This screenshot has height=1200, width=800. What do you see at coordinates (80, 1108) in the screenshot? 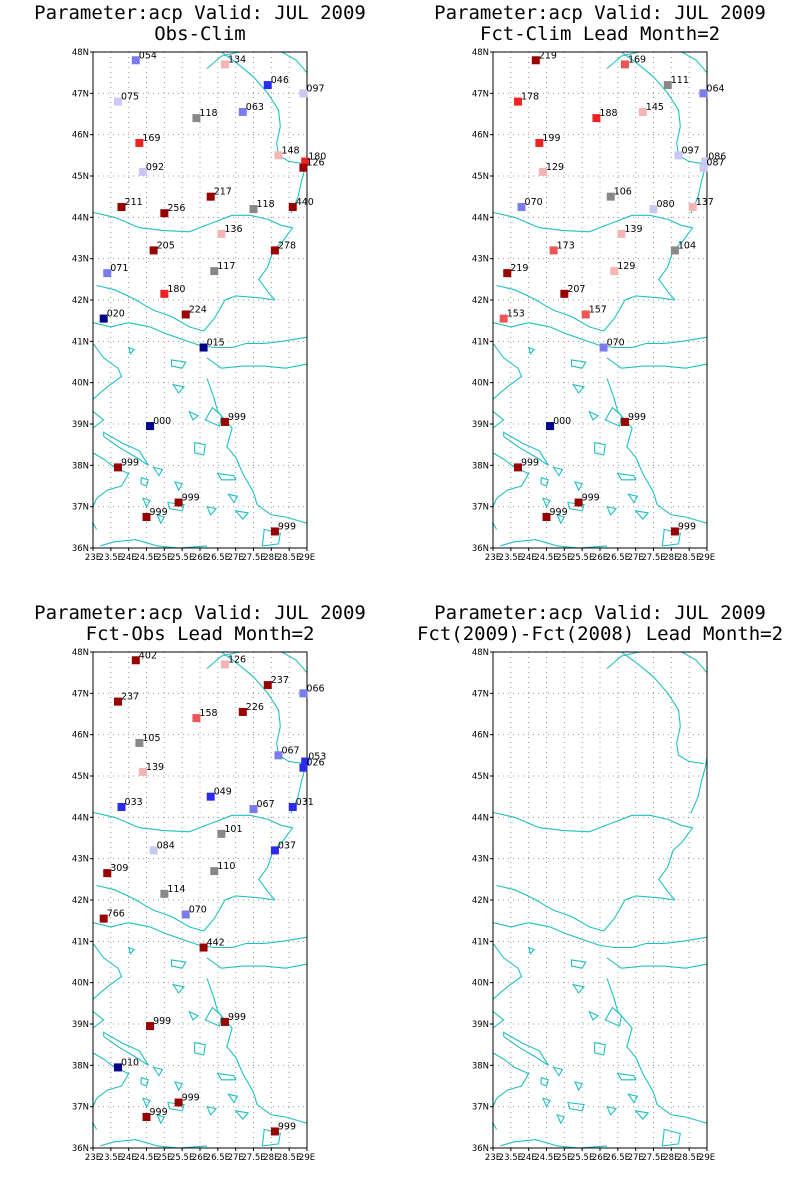
I see `lat-tick-label: 37N` at bounding box center [80, 1108].